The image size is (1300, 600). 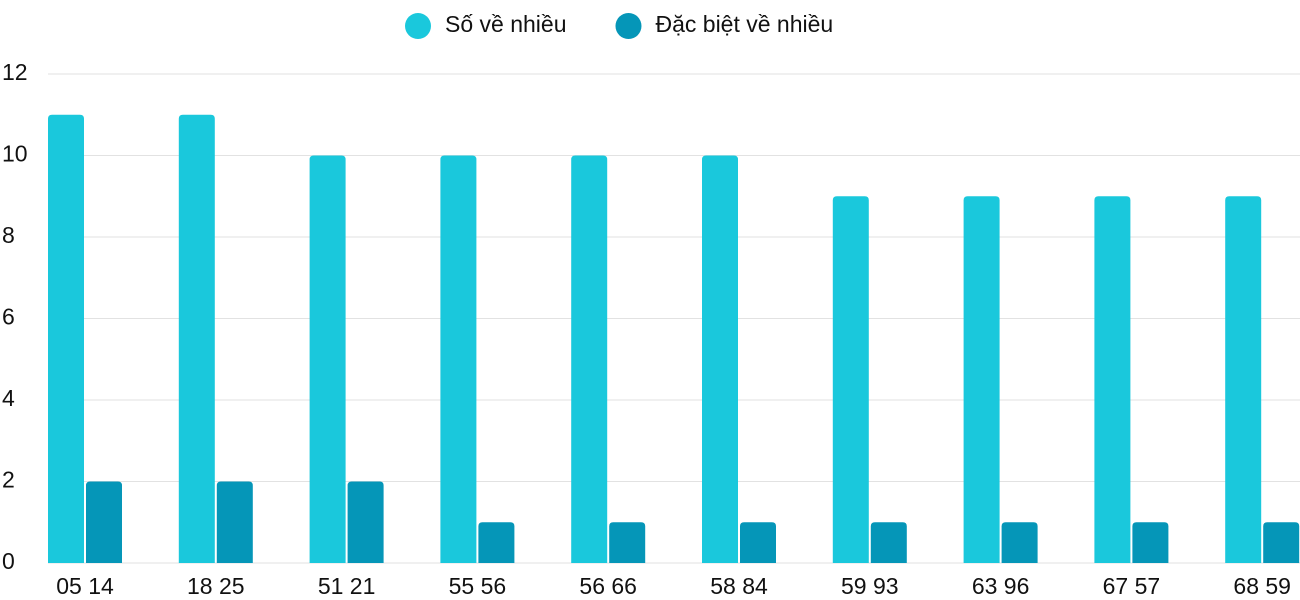 I want to click on legend-label: Đặc biệt về nhiều, so click(x=744, y=24).